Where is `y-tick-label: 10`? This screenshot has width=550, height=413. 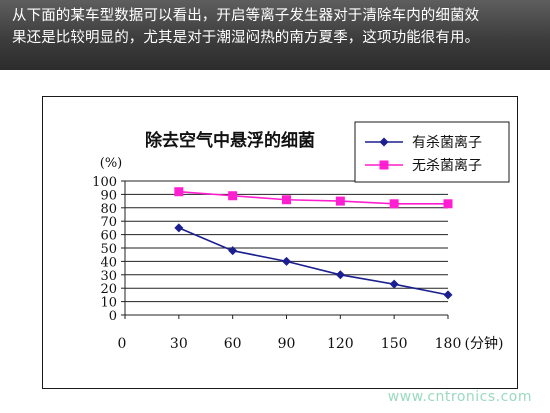 y-tick-label: 10 is located at coordinates (108, 303).